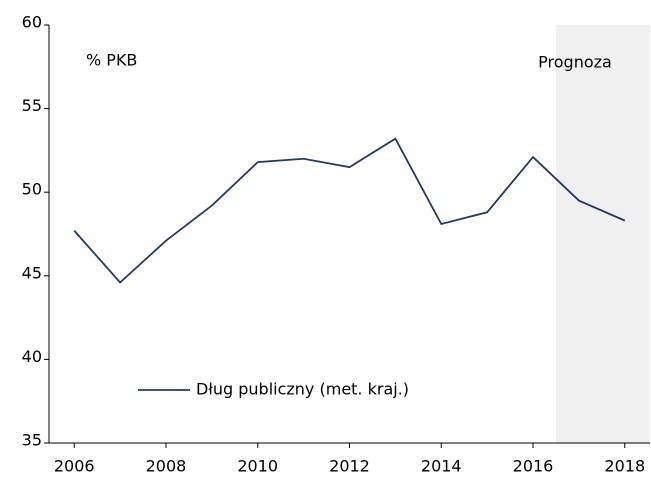 Image resolution: width=651 pixels, height=480 pixels. Describe the element at coordinates (624, 466) in the screenshot. I see `x-tick-label: 2018` at that location.